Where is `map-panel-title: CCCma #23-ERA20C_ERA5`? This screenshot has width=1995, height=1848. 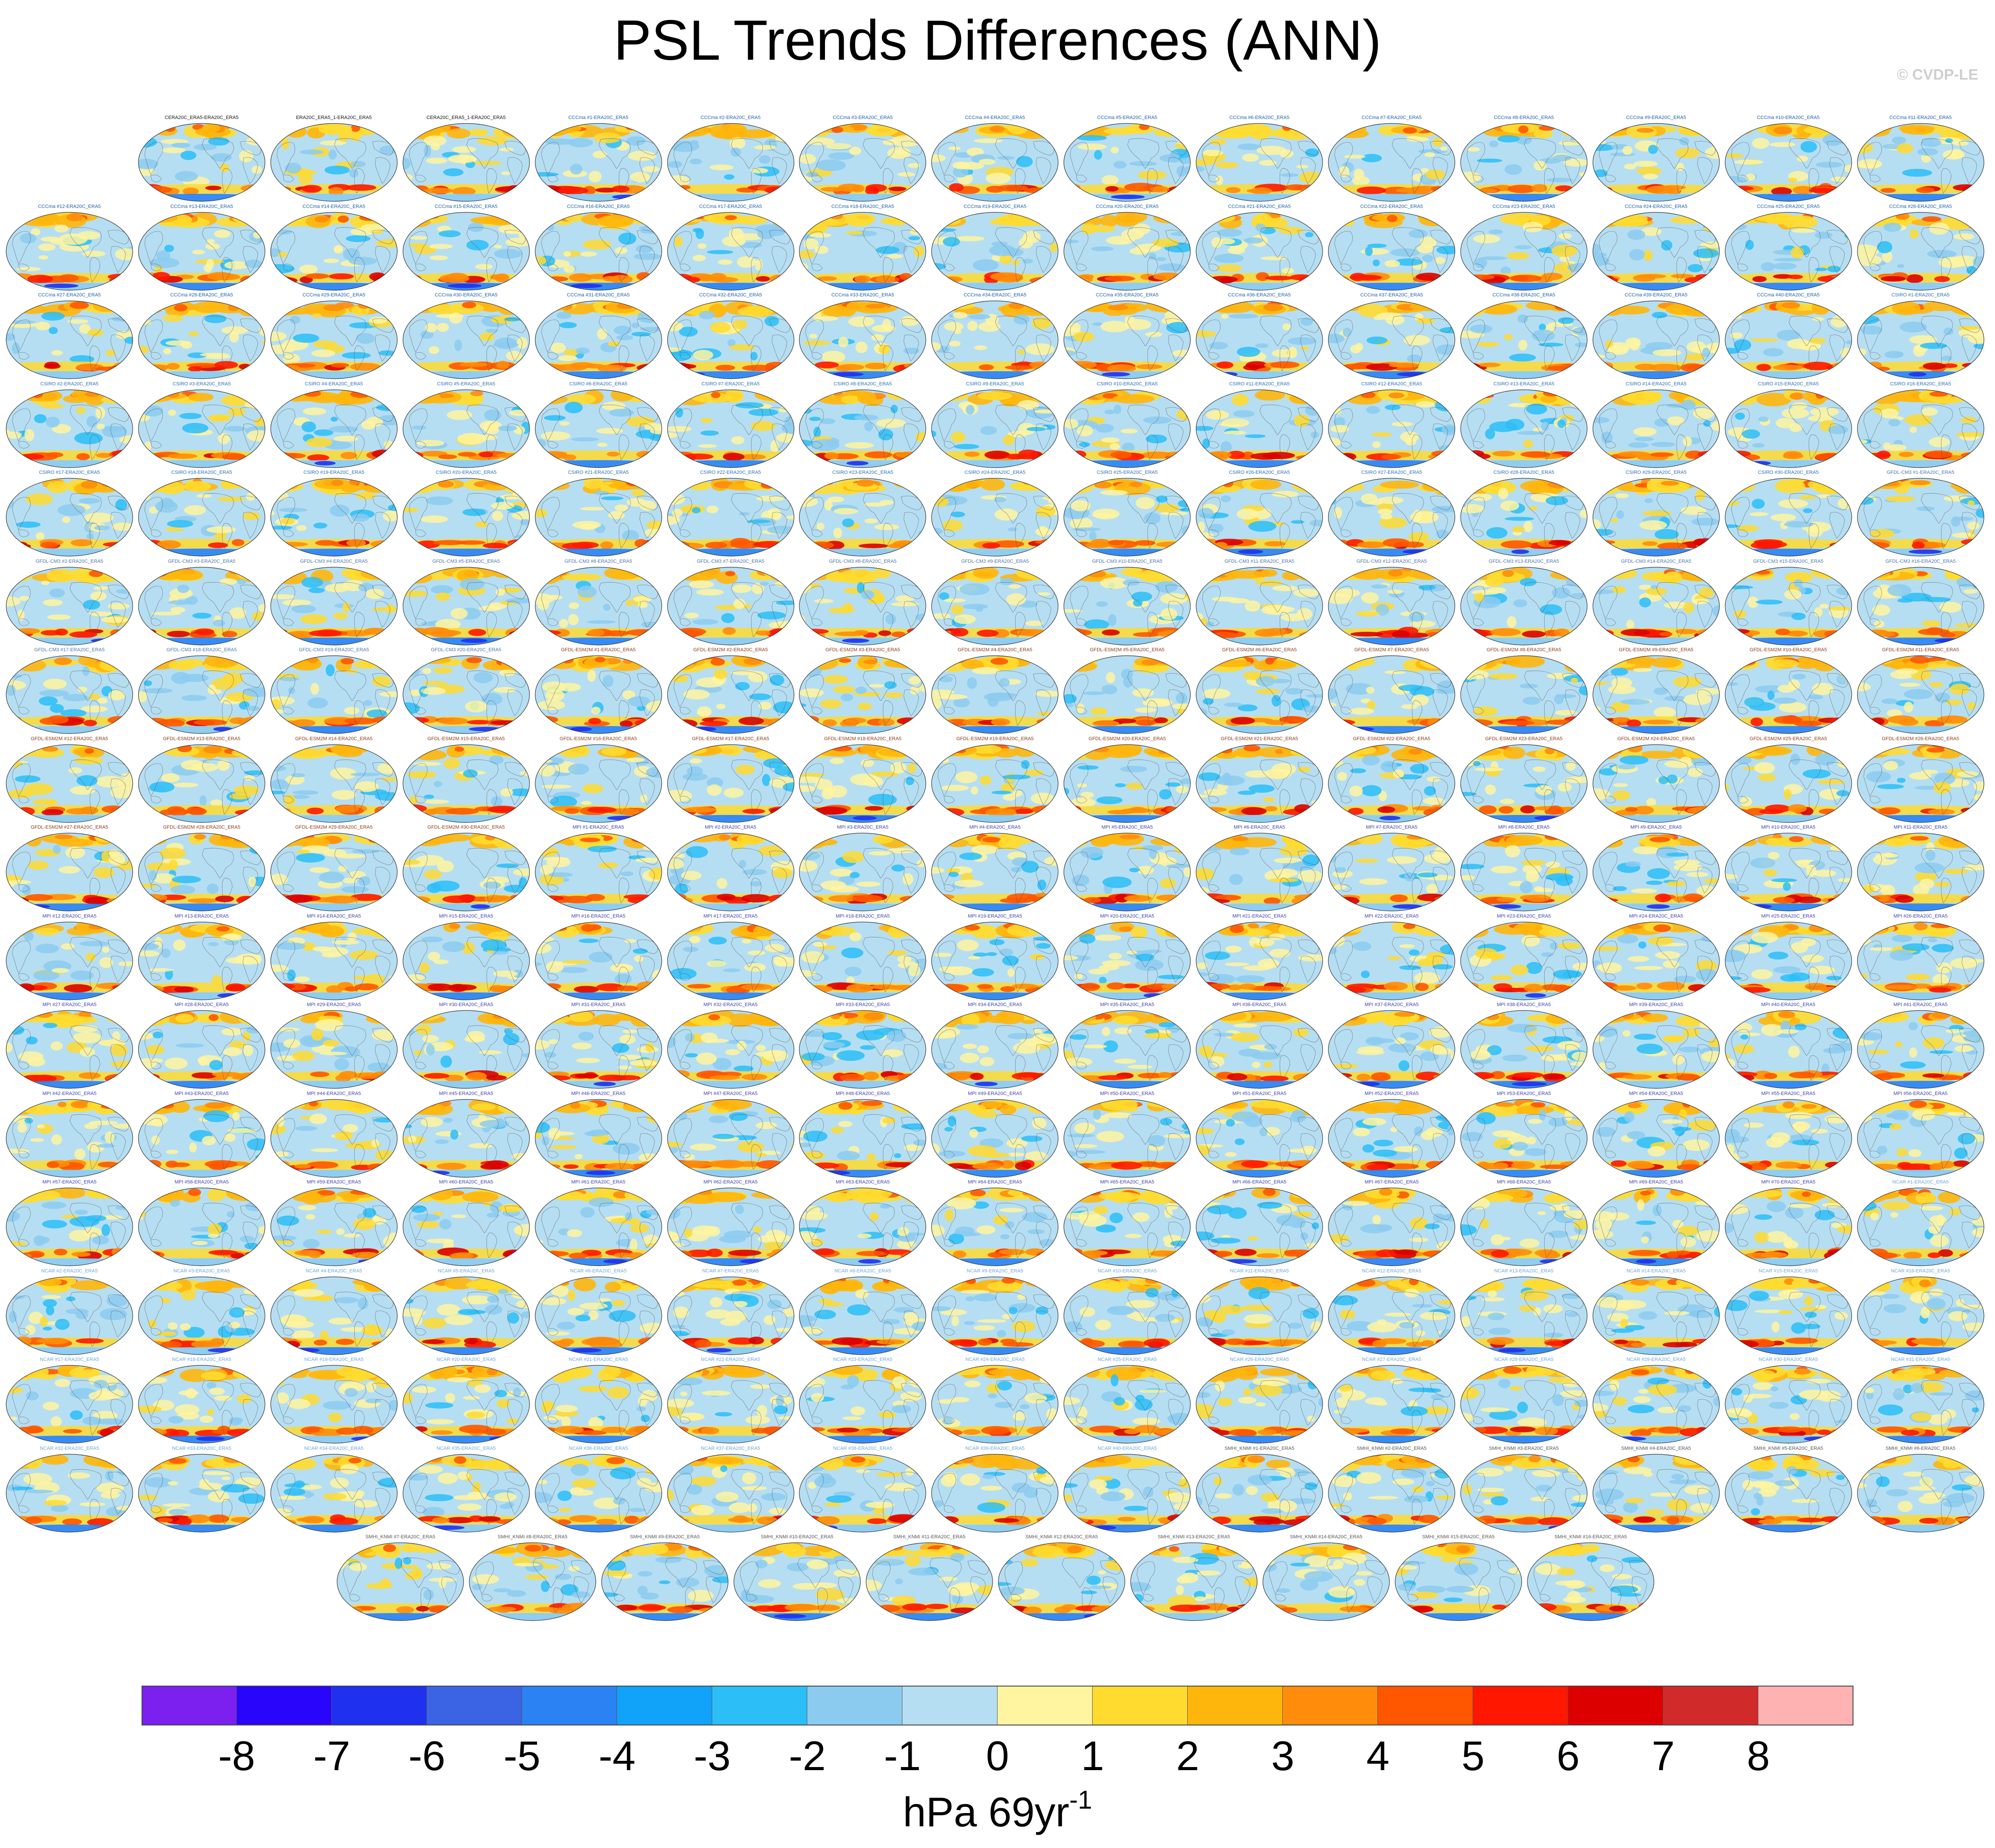
map-panel-title: CCCma #23-ERA20C_ERA5 is located at coordinates (1523, 207).